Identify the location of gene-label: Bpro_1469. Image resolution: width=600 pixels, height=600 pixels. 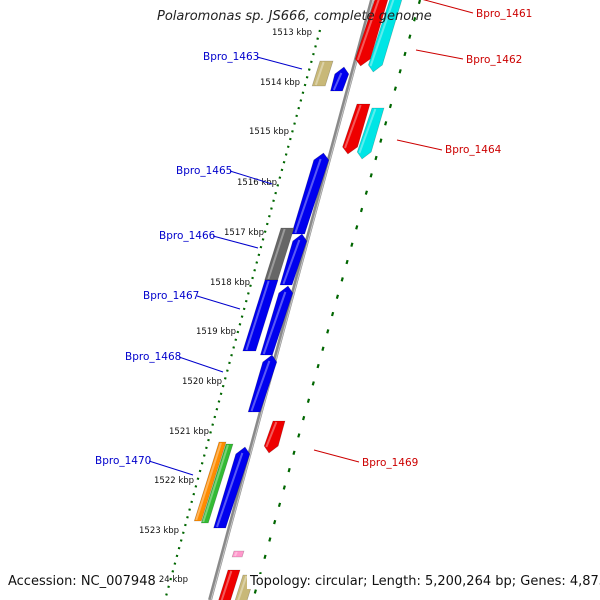
(390, 463).